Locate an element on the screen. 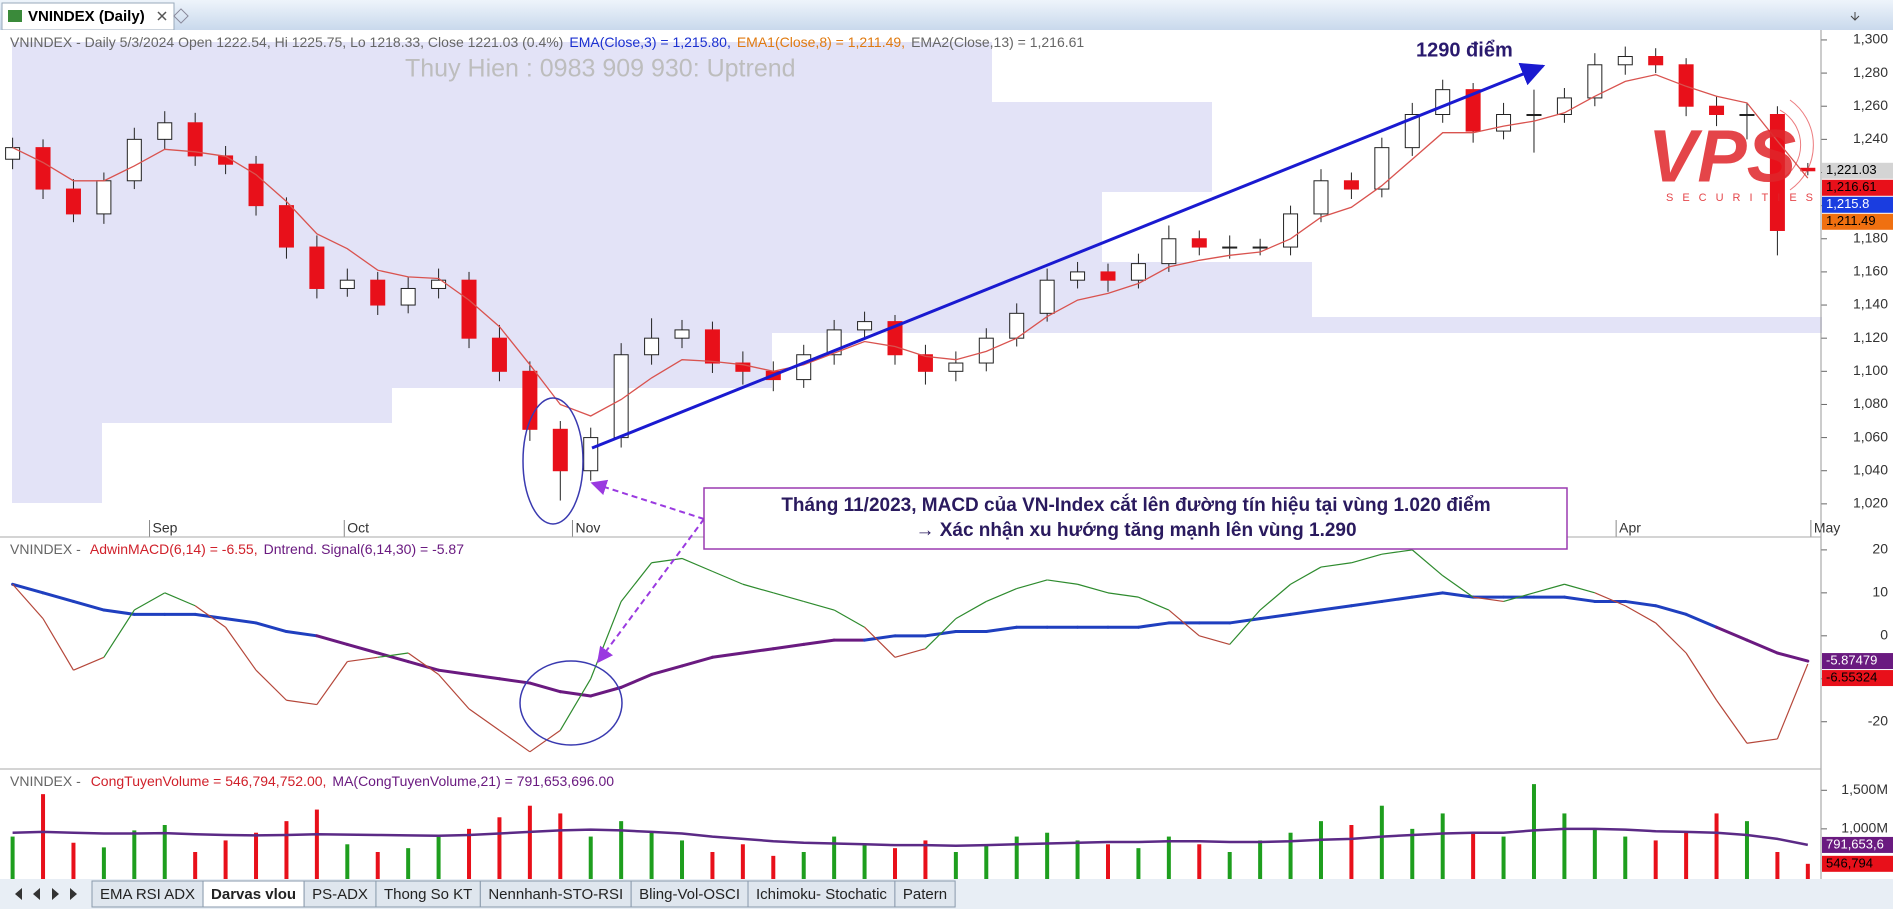  tab-label: PS-ADX is located at coordinates (340, 894).